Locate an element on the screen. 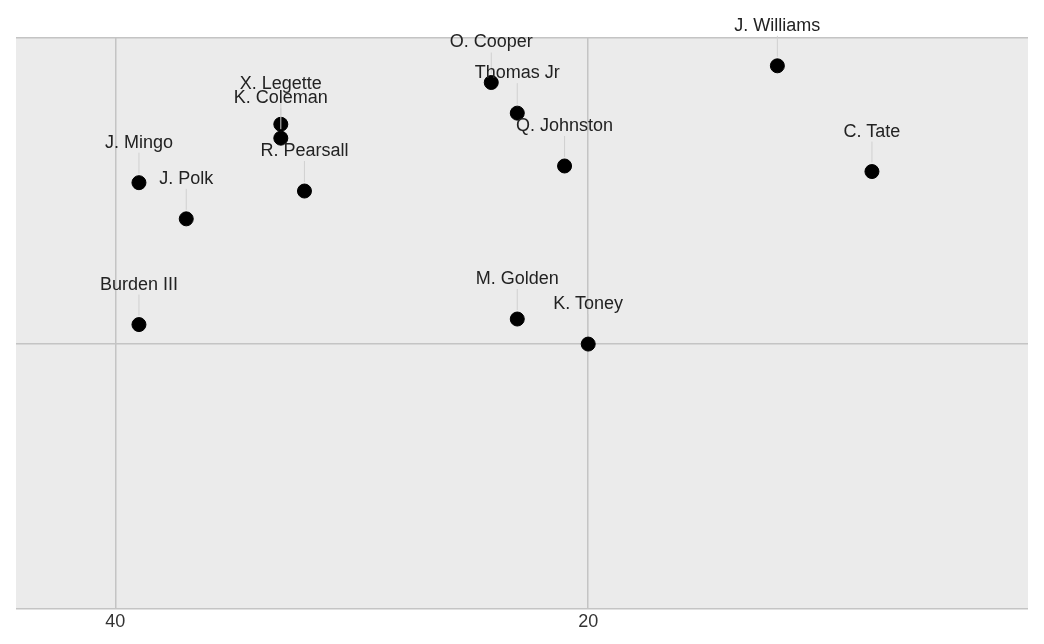 This screenshot has height=644, width=1044. annotation: O. Cooper is located at coordinates (491, 41).